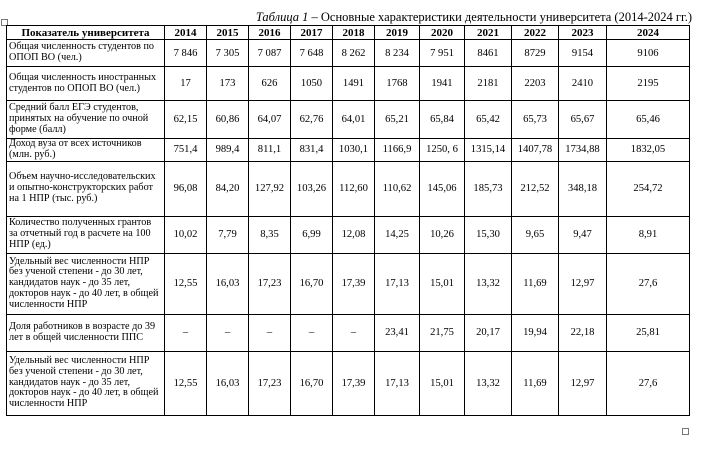  What do you see at coordinates (227, 83) in the screenshot?
I see `value-cell-2015: 173` at bounding box center [227, 83].